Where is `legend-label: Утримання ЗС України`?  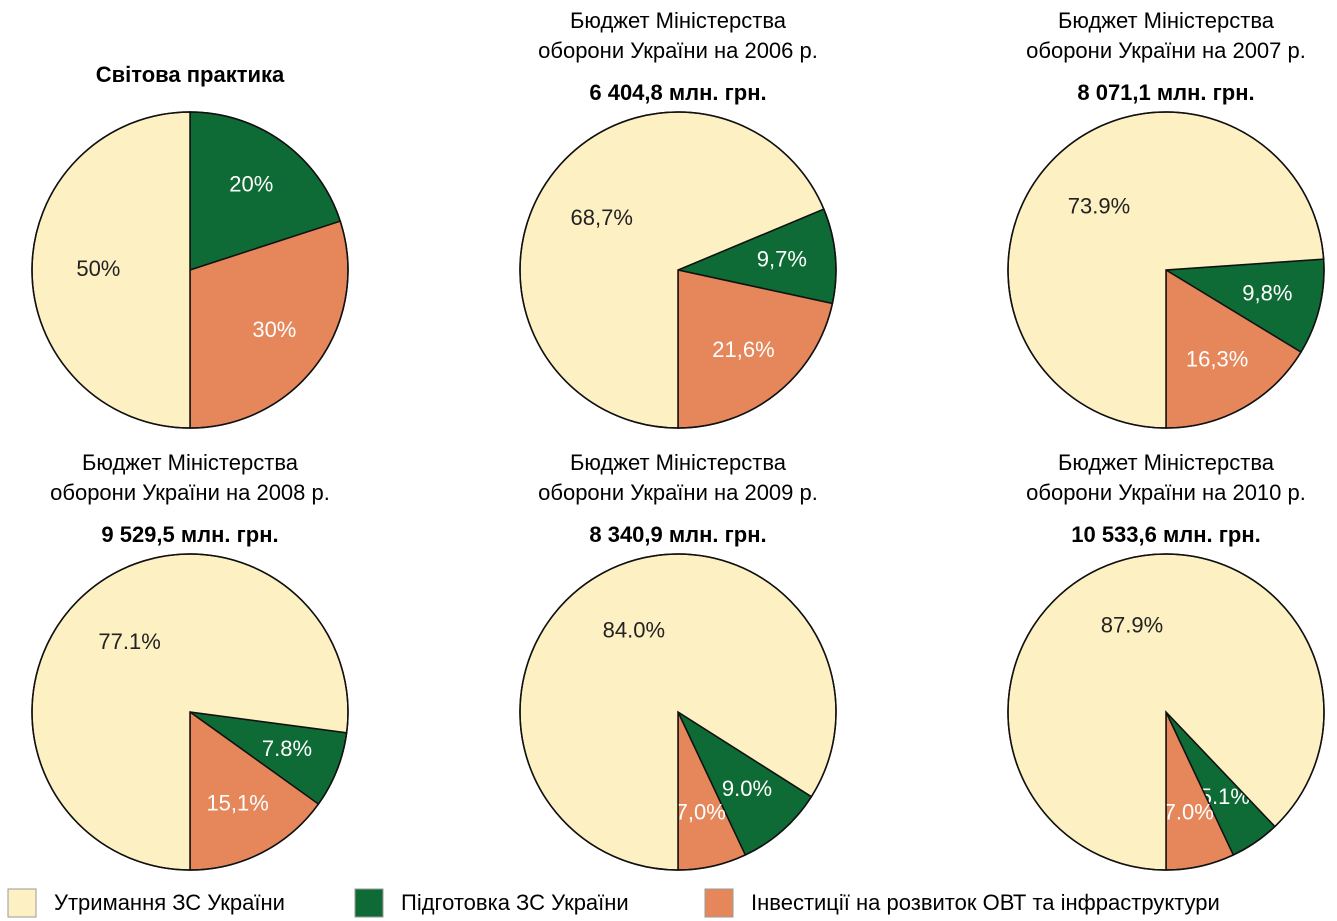 legend-label: Утримання ЗС України is located at coordinates (169, 902).